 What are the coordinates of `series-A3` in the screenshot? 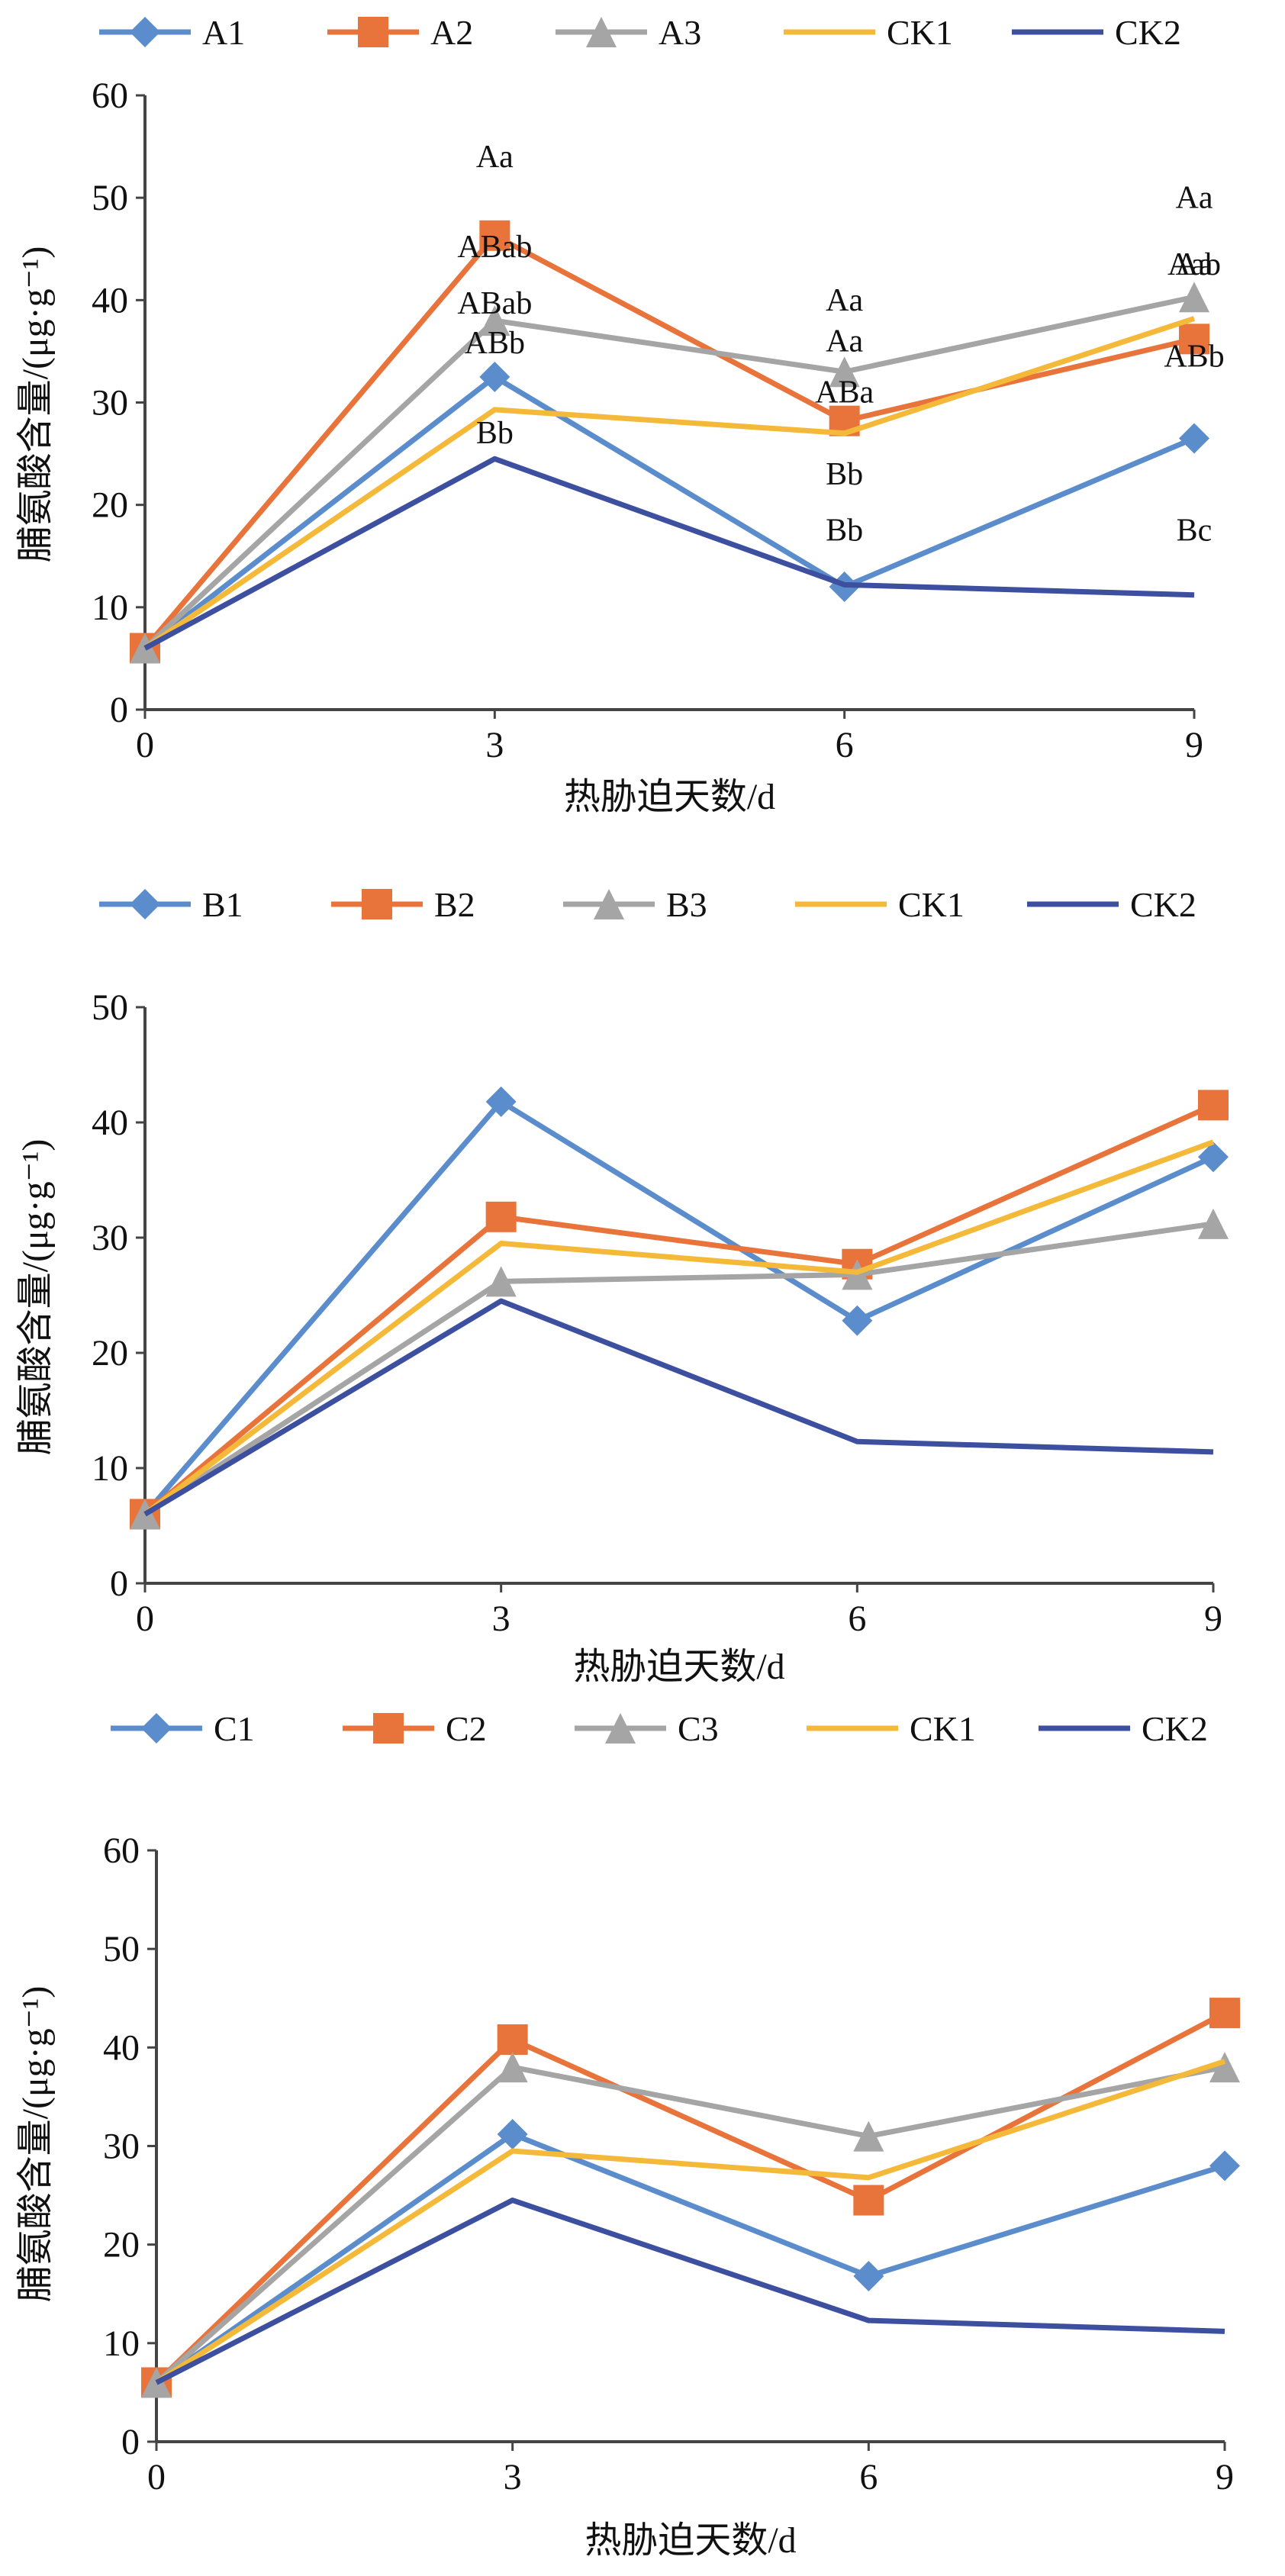 It's located at (670, 473).